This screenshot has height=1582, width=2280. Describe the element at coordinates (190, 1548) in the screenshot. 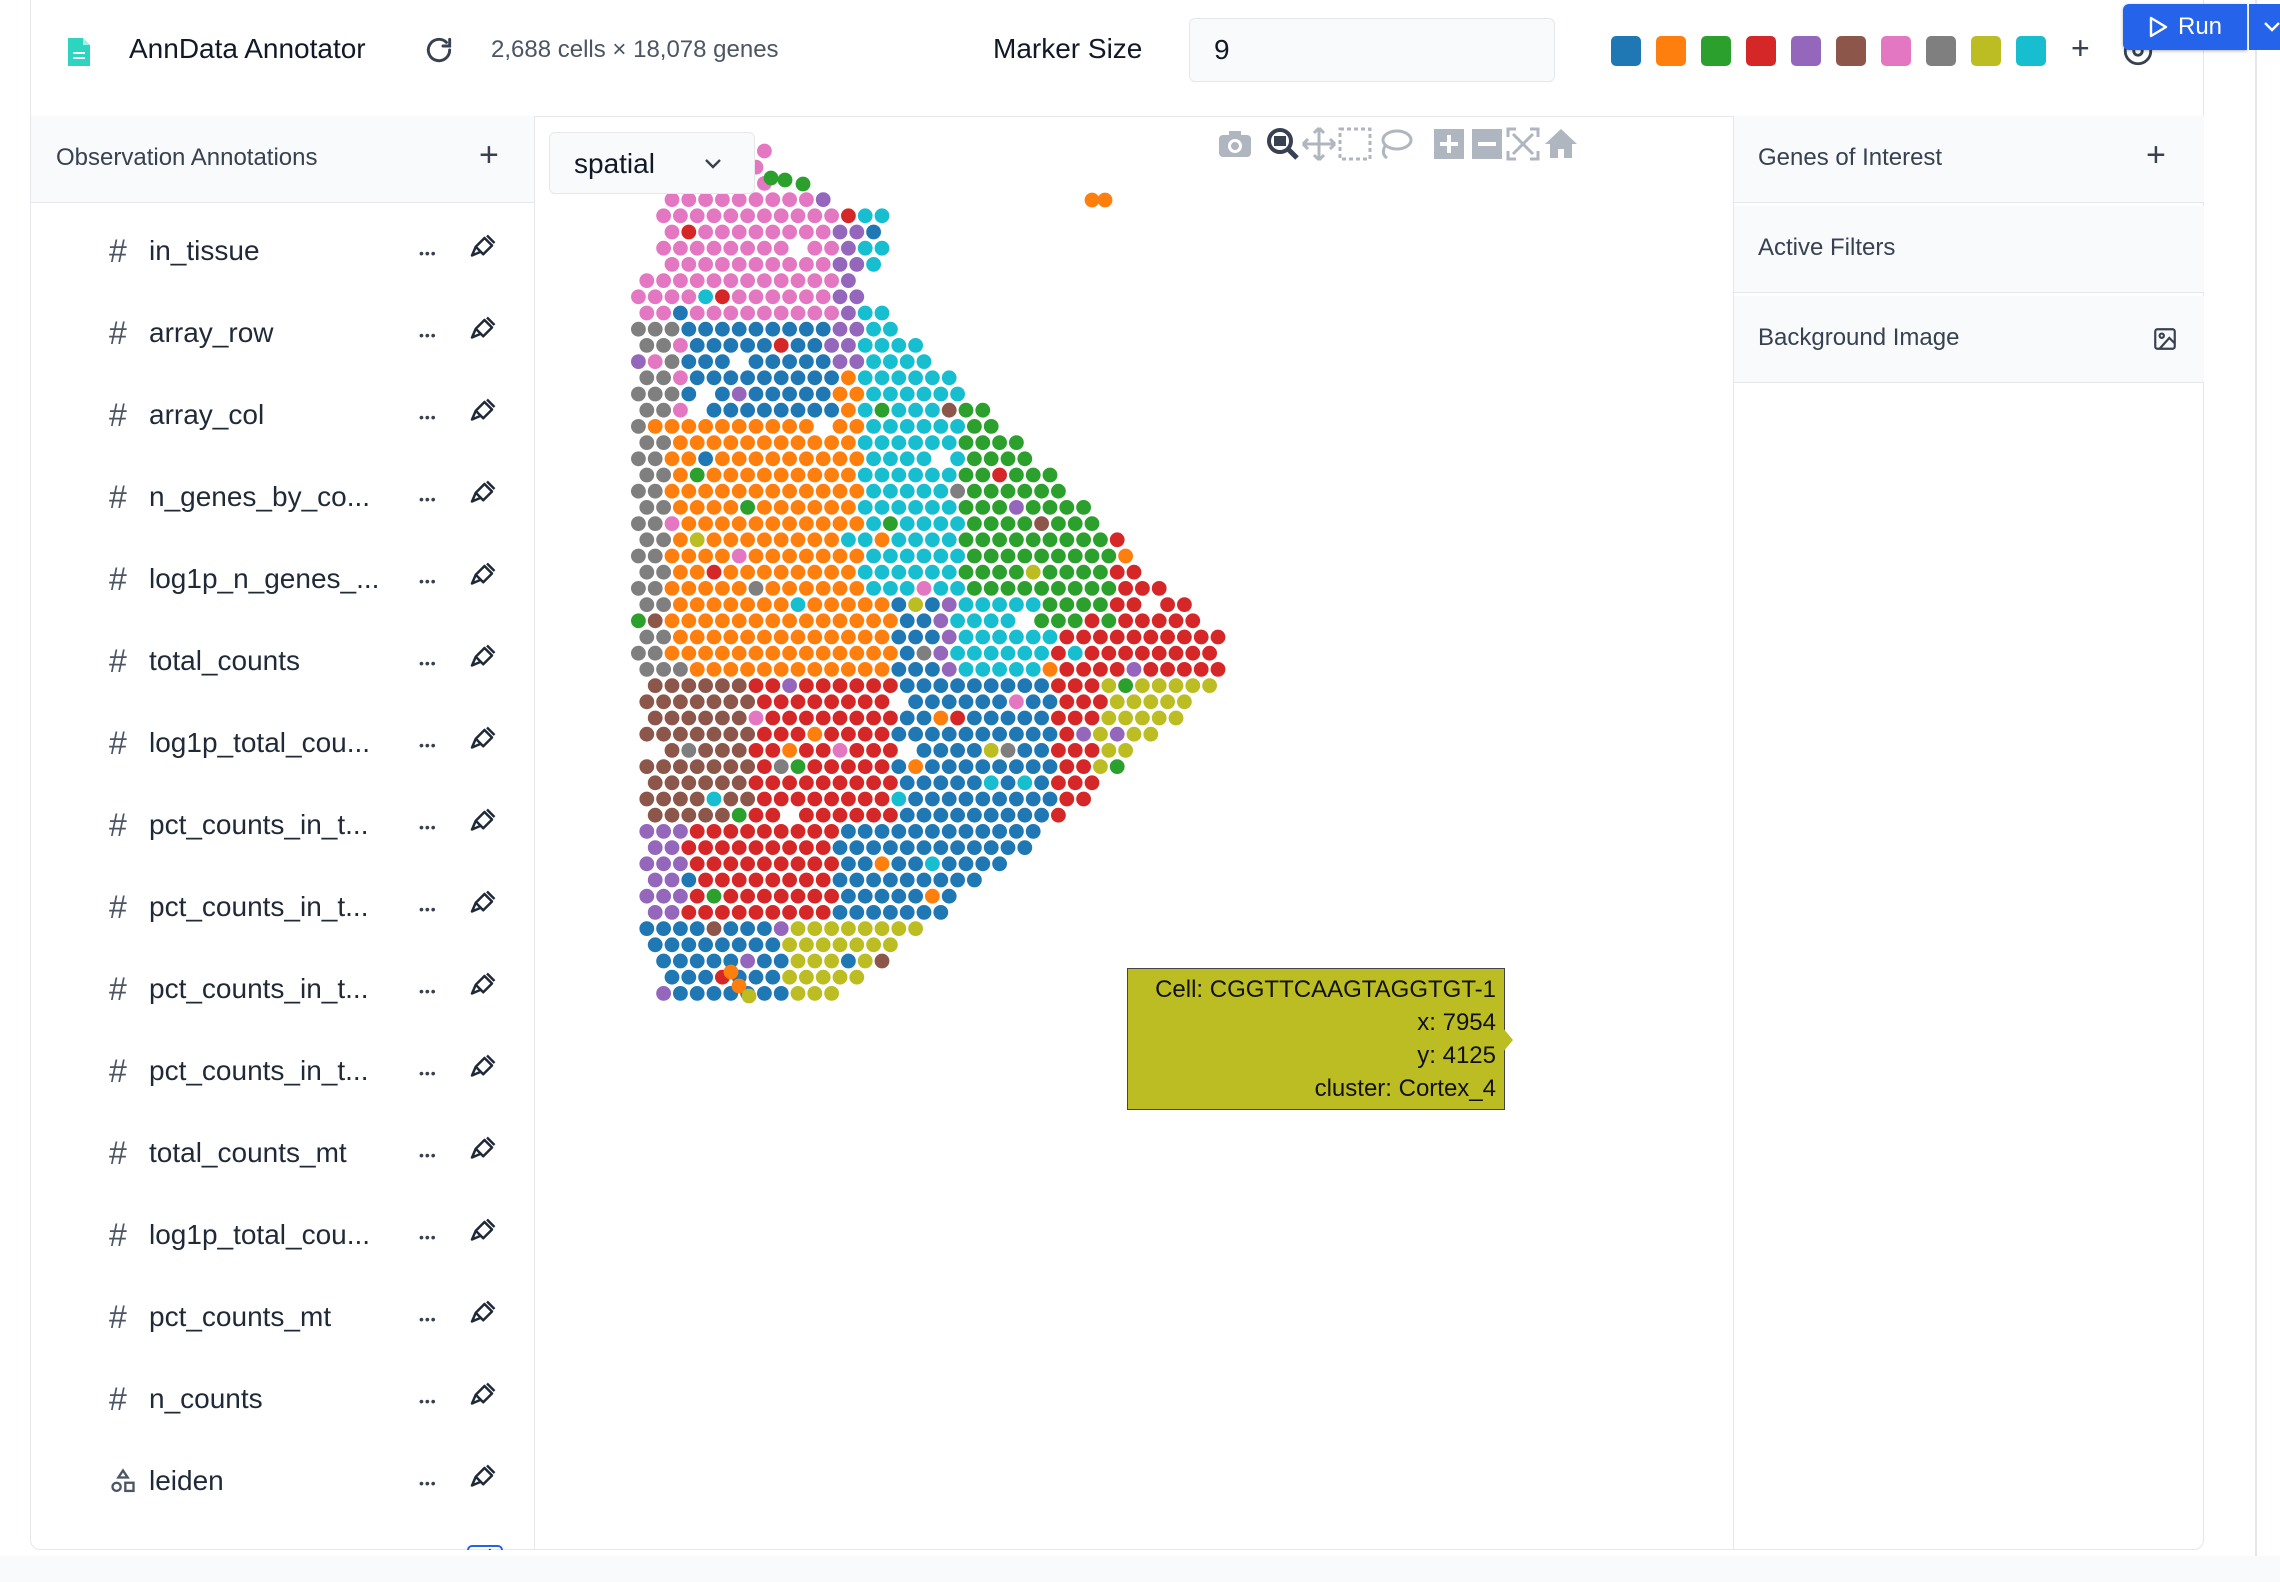

I see `annotation-name: cluster` at that location.